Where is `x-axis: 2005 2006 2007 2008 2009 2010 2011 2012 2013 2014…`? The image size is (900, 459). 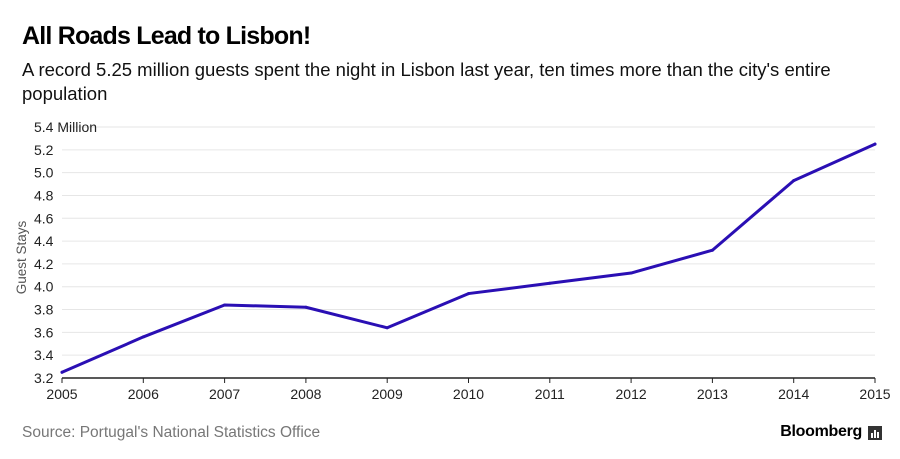 x-axis: 2005 2006 2007 2008 2009 2010 2011 2012 2013 2014… is located at coordinates (468, 390).